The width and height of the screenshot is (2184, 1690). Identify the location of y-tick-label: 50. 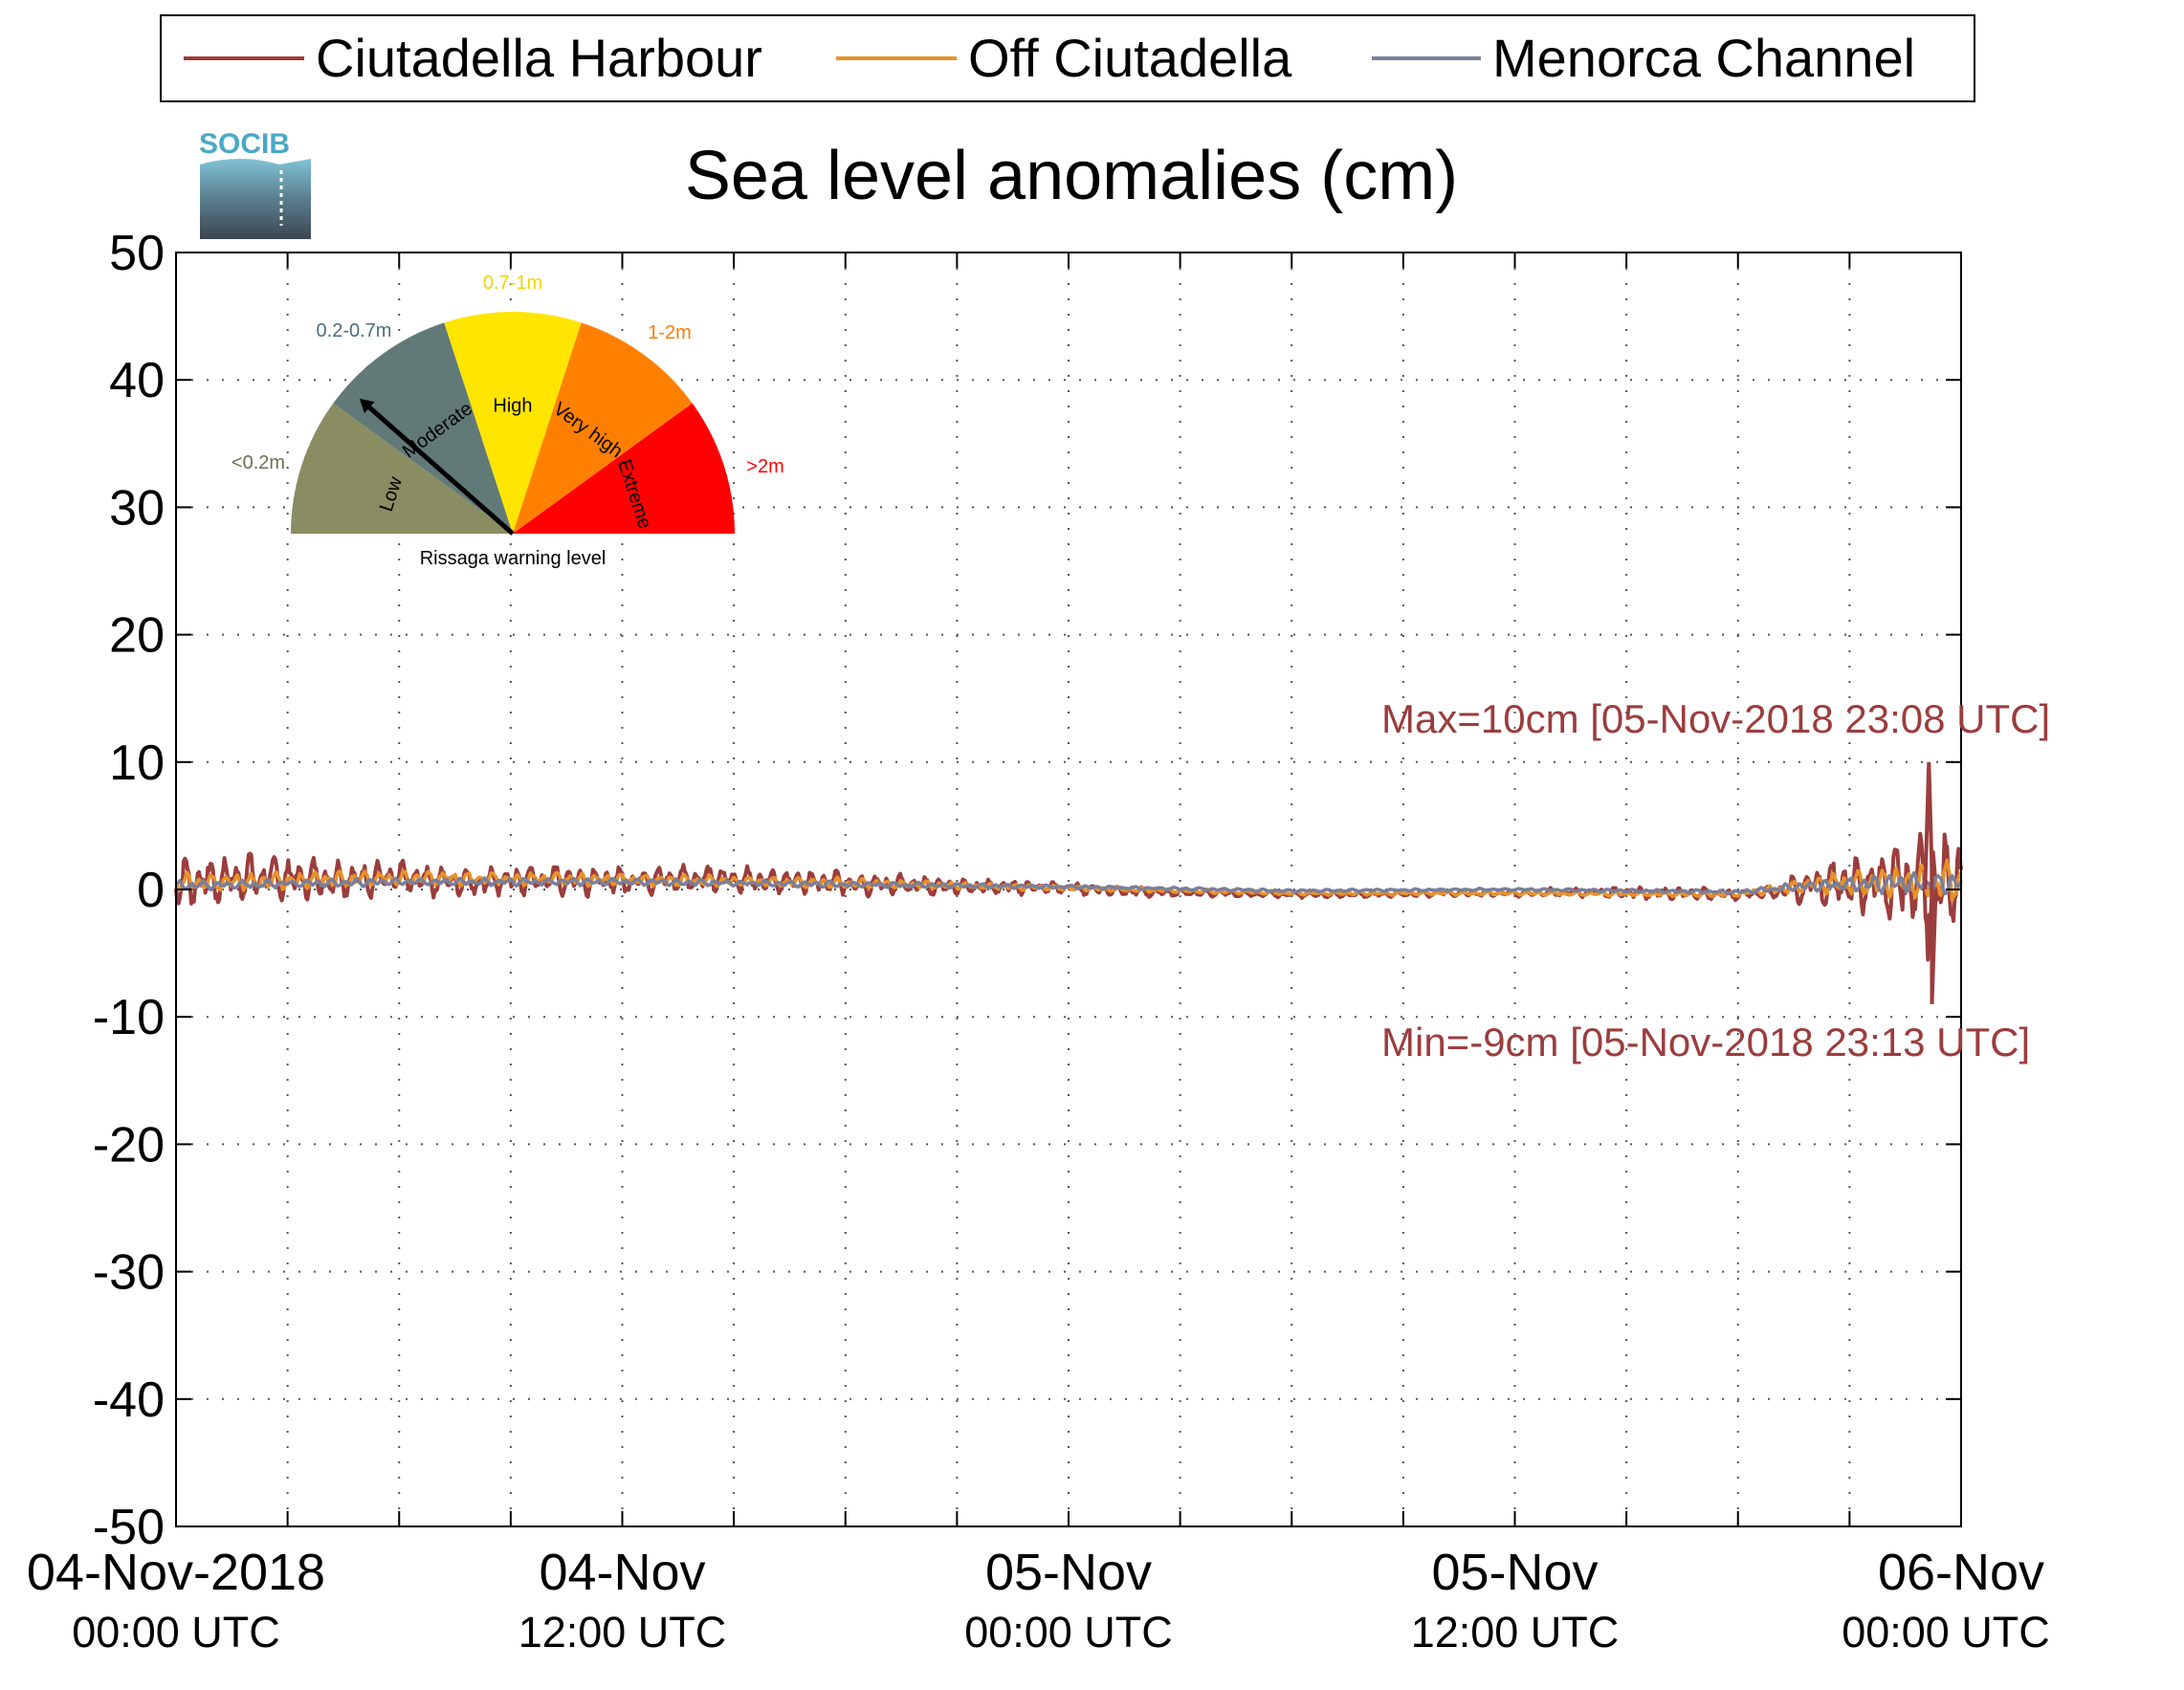
(137, 254).